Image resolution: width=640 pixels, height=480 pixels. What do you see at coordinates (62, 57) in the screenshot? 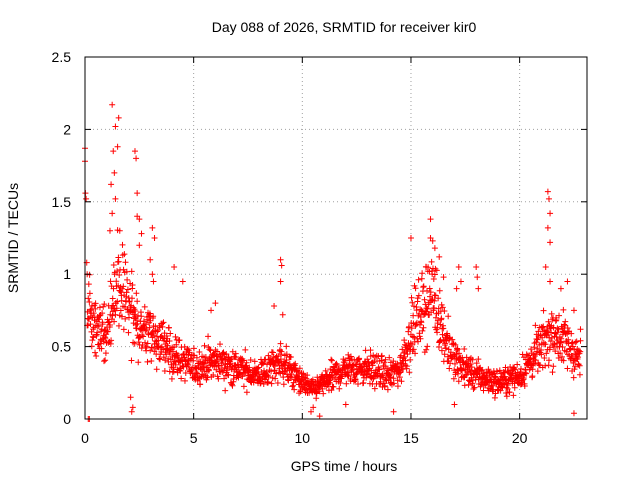
I see `y-tick-label: 2.5` at bounding box center [62, 57].